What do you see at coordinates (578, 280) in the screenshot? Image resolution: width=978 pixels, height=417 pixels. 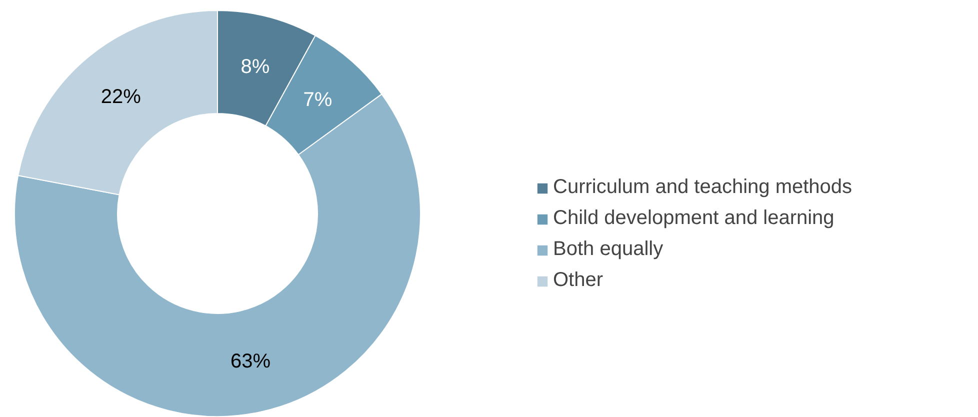 I see `legend-label: Other` at bounding box center [578, 280].